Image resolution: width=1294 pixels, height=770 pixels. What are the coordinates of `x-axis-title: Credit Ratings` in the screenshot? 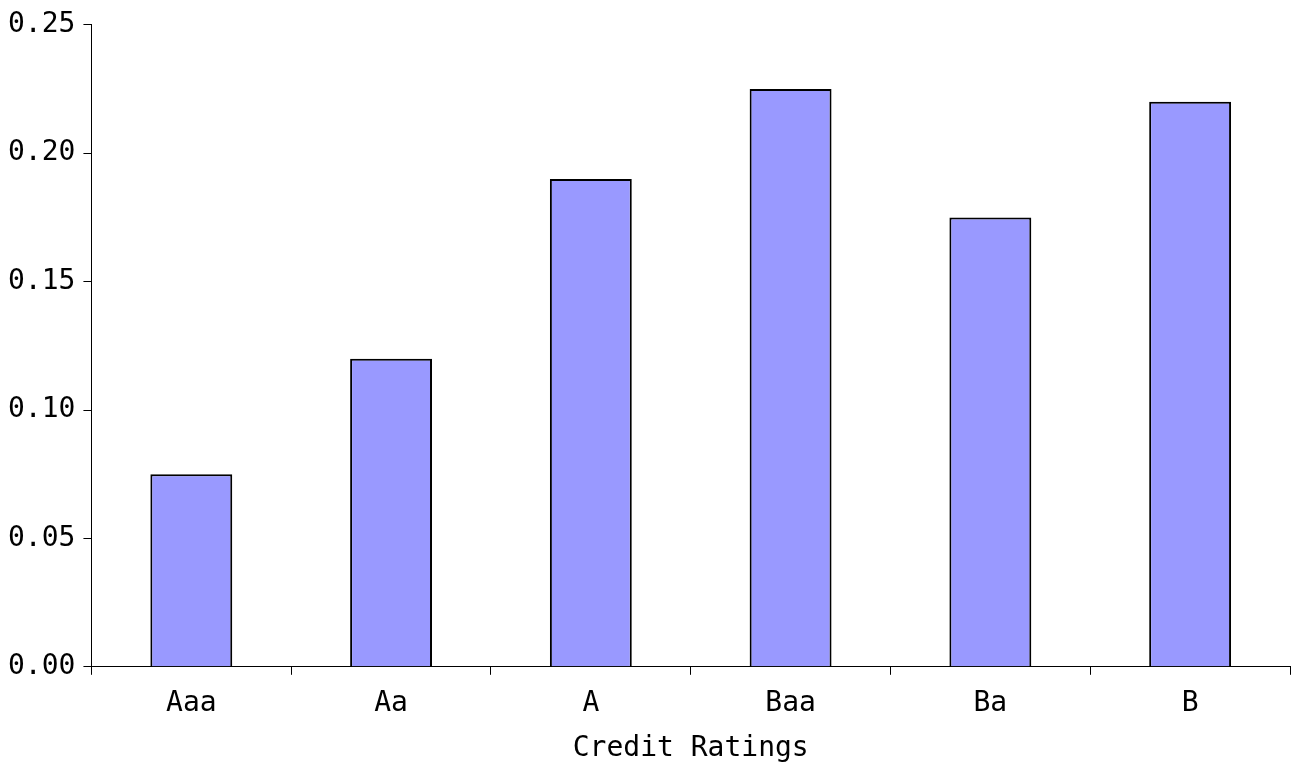 It's located at (690, 747).